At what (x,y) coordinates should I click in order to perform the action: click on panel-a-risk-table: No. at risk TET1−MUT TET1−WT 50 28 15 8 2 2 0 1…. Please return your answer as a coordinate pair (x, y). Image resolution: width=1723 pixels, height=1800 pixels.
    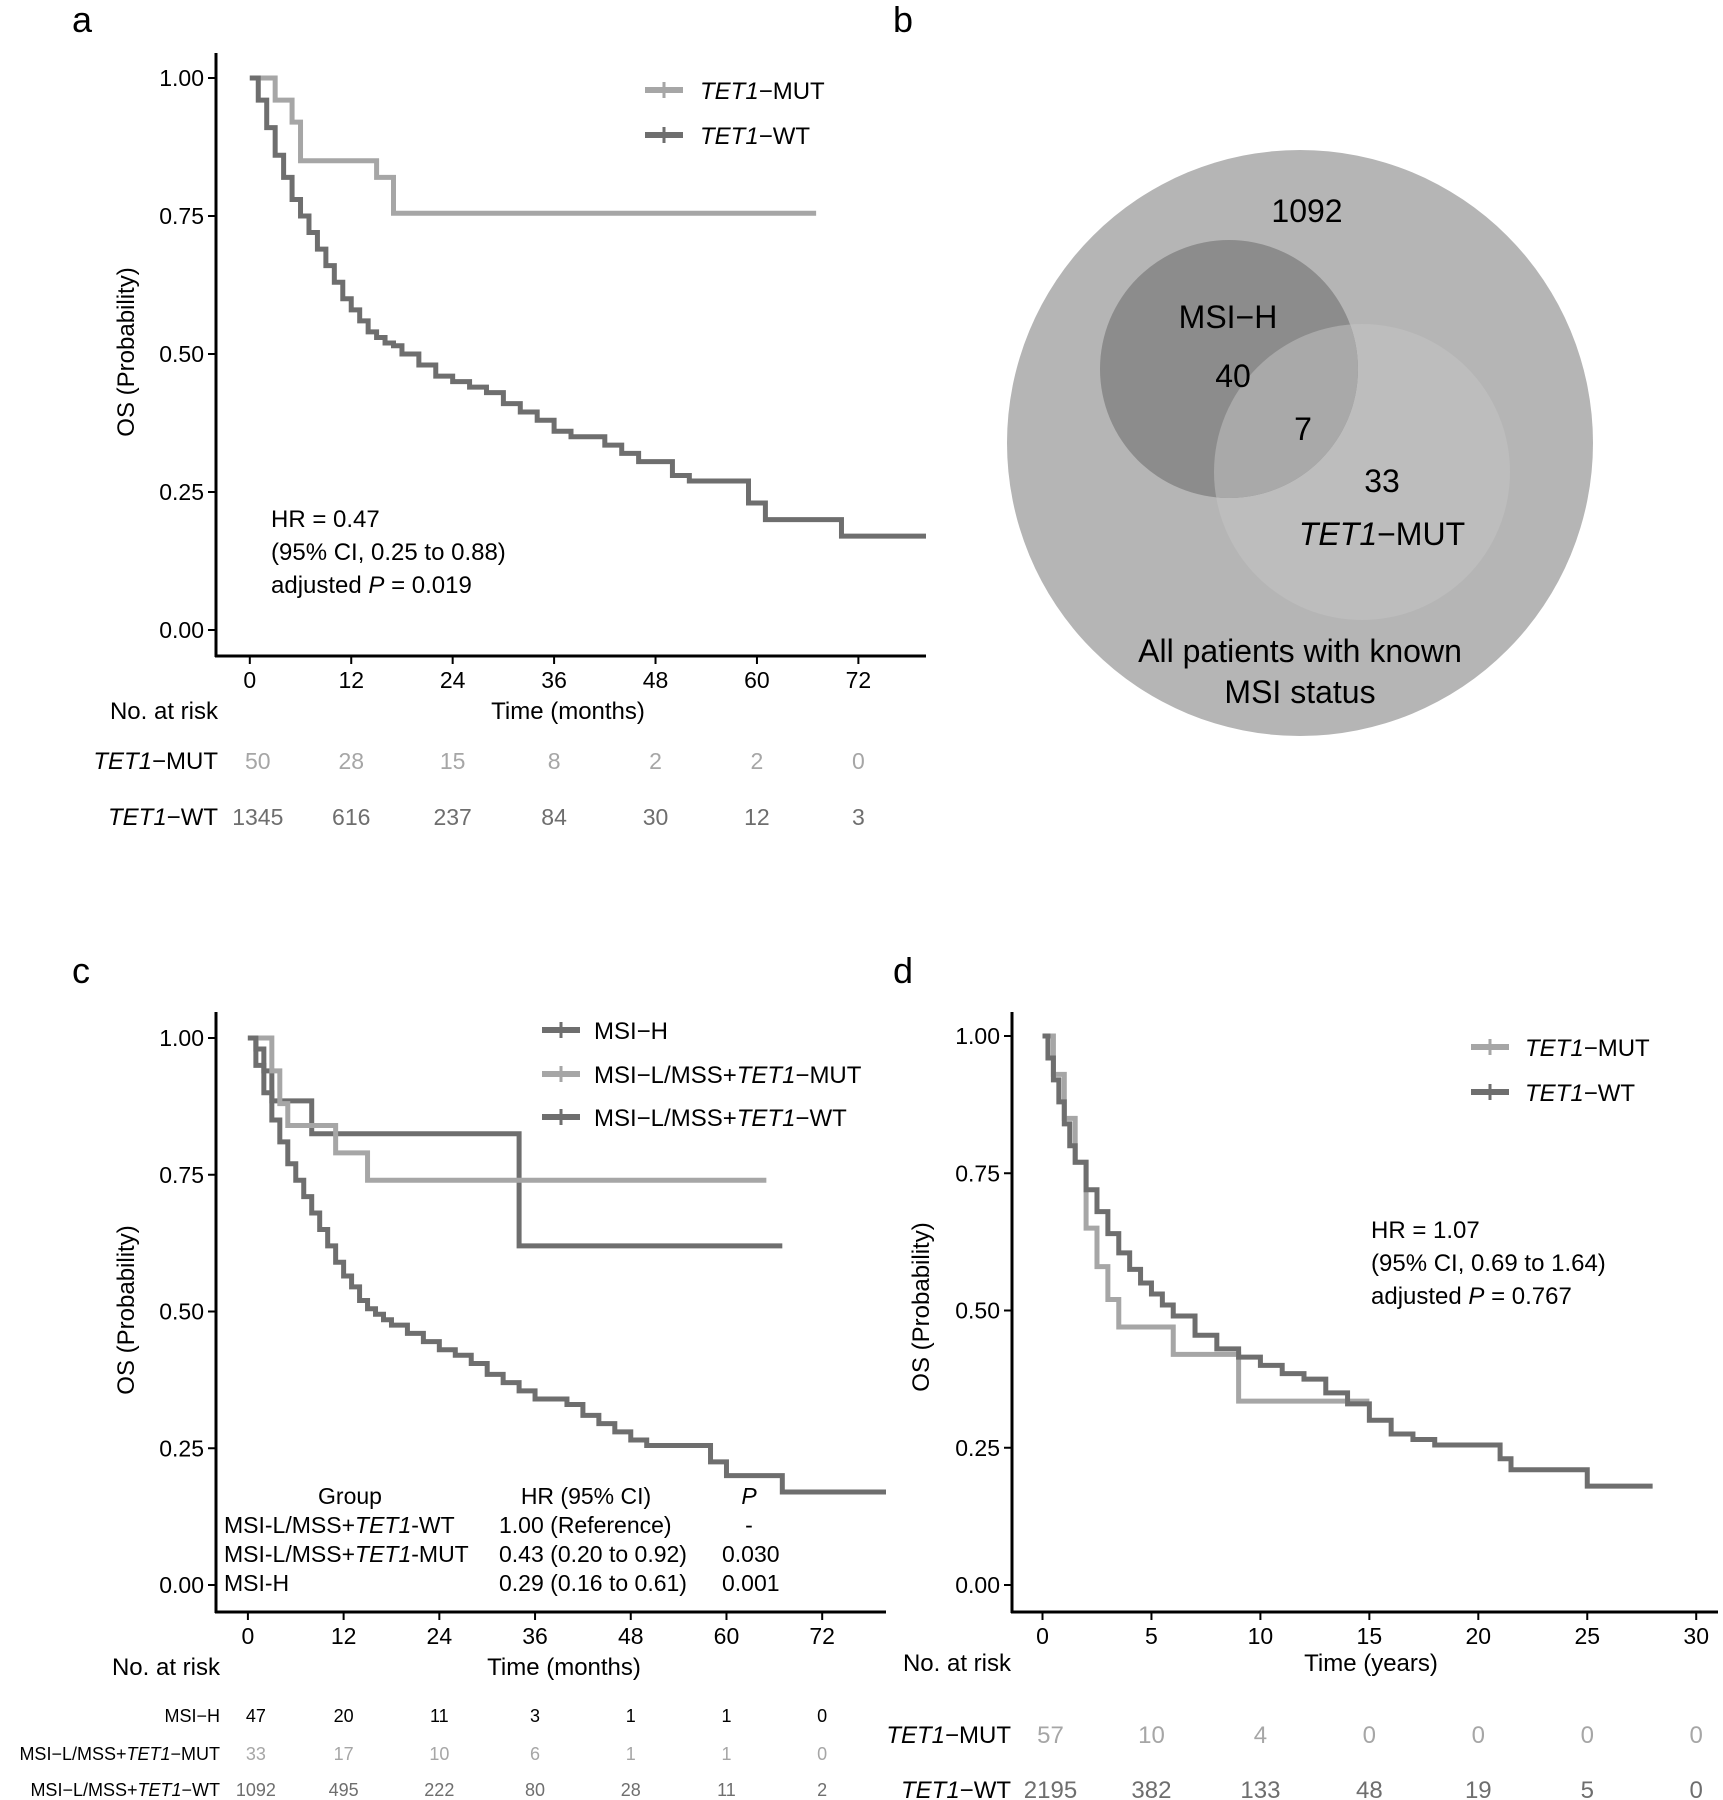
    Looking at the image, I should click on (478, 764).